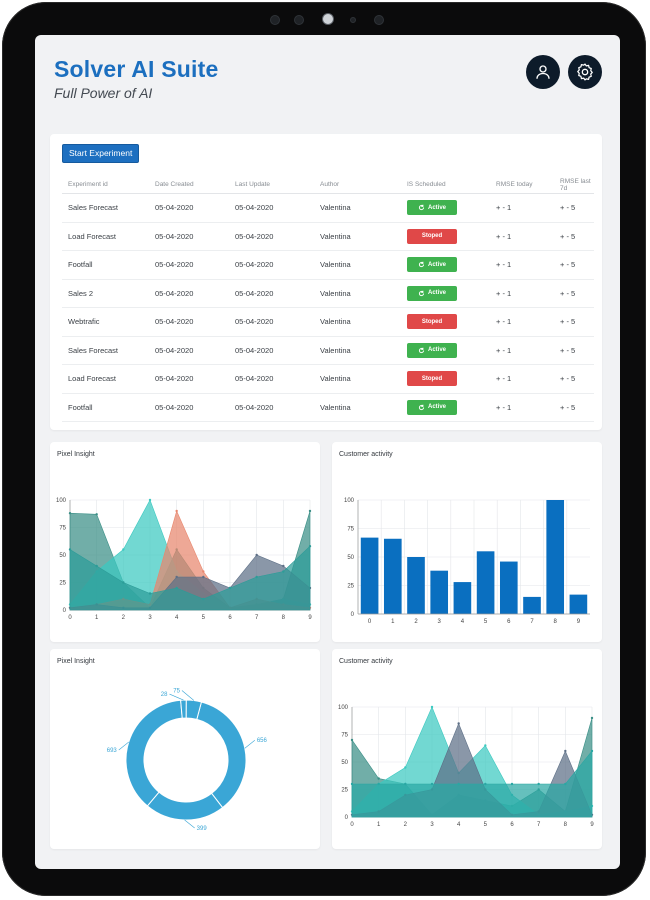 This screenshot has height=900, width=650. Describe the element at coordinates (136, 69) in the screenshot. I see `app-title: Solver AI Suite` at that location.